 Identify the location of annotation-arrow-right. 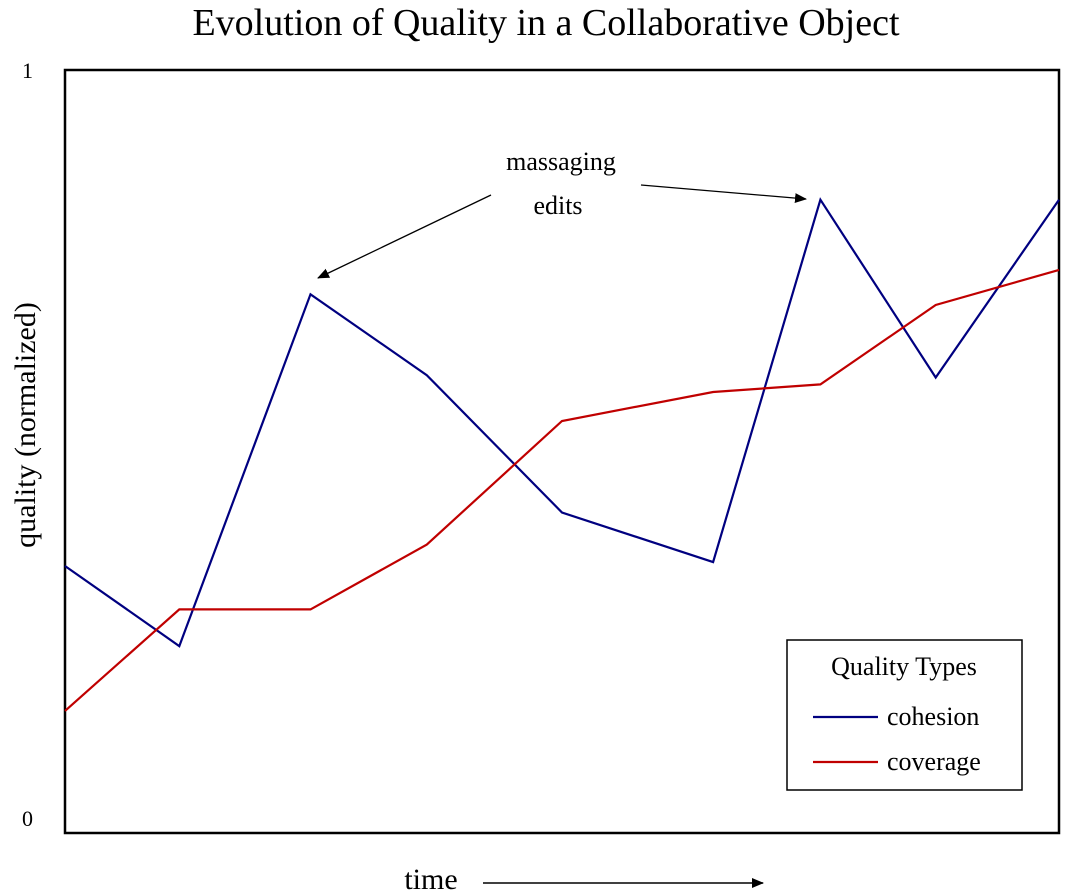
(723, 194).